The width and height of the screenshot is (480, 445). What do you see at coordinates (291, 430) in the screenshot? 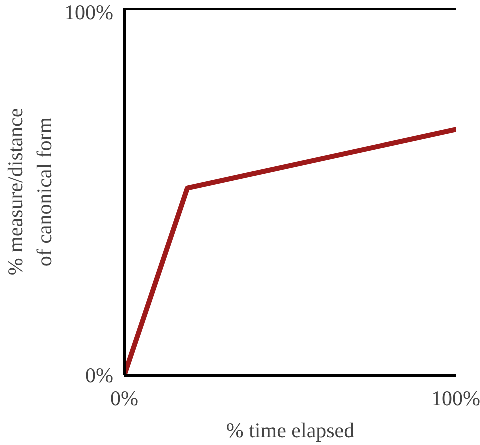
I see `x-axis-title: % time elapsed` at bounding box center [291, 430].